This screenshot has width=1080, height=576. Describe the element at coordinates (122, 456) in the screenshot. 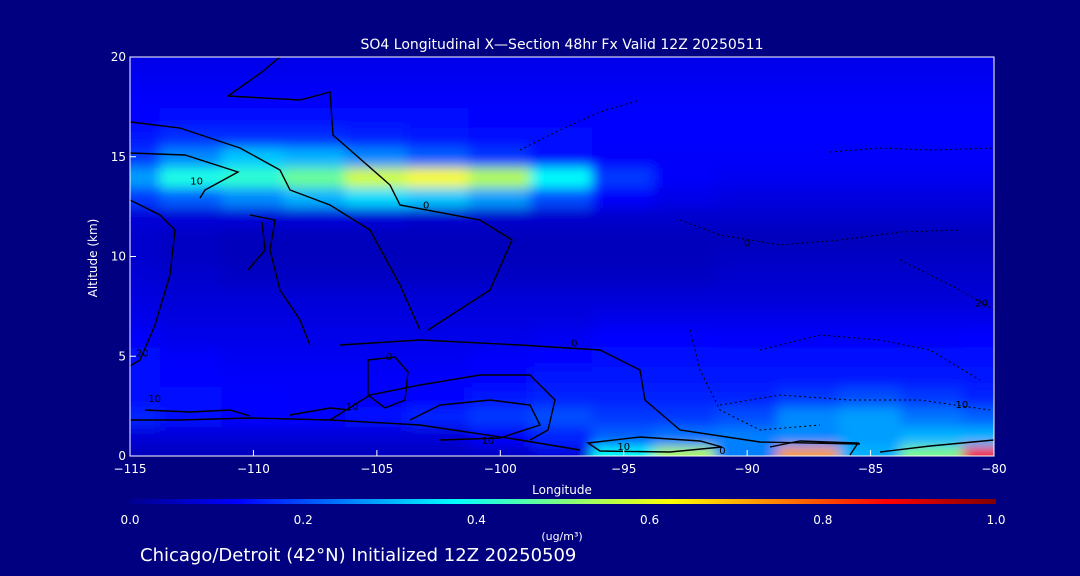

I see `y-tick-label: 0` at that location.